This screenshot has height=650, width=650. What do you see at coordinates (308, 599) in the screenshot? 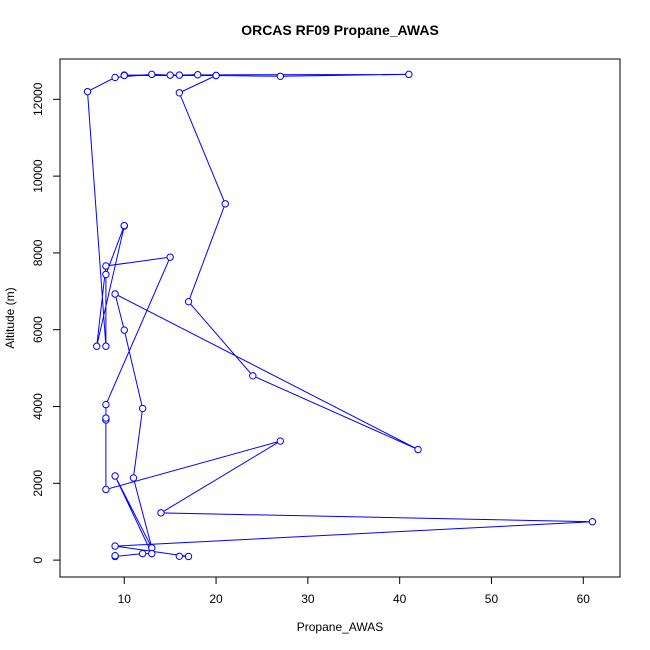
I see `x-tick-label: 30` at bounding box center [308, 599].